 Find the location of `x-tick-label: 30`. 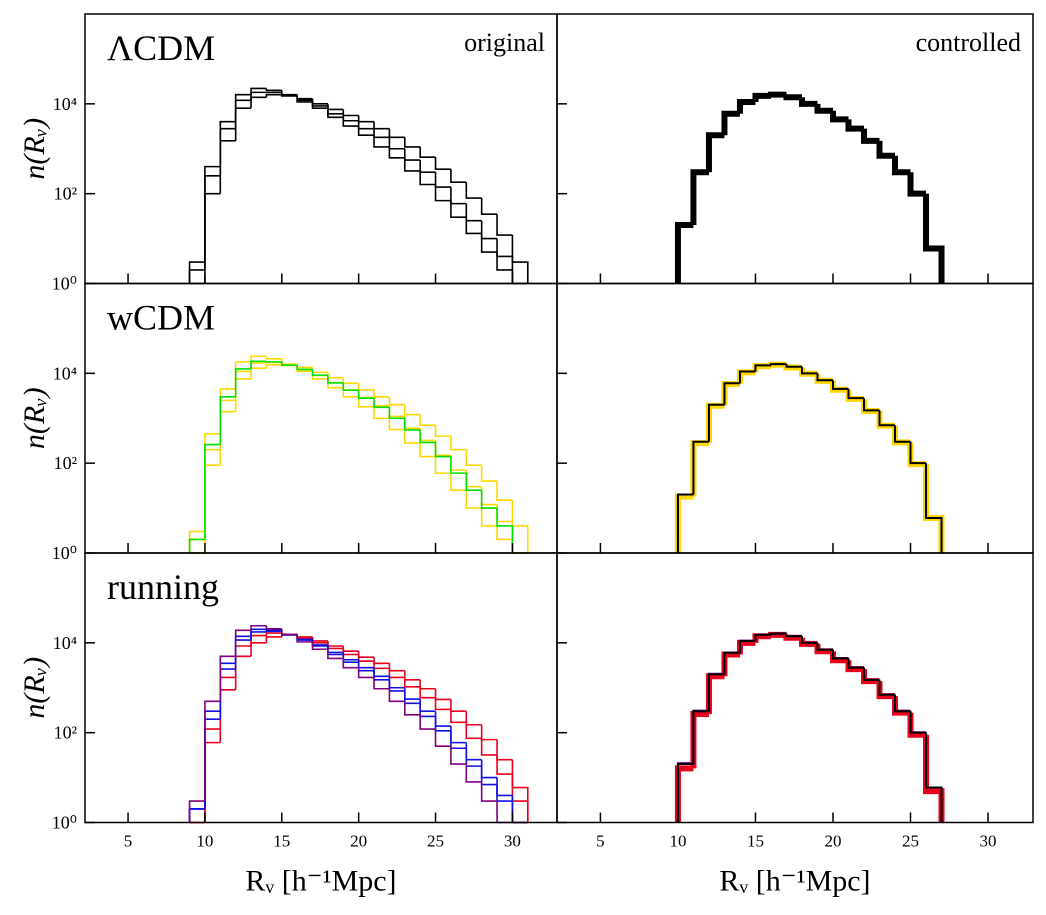

x-tick-label: 30 is located at coordinates (988, 841).